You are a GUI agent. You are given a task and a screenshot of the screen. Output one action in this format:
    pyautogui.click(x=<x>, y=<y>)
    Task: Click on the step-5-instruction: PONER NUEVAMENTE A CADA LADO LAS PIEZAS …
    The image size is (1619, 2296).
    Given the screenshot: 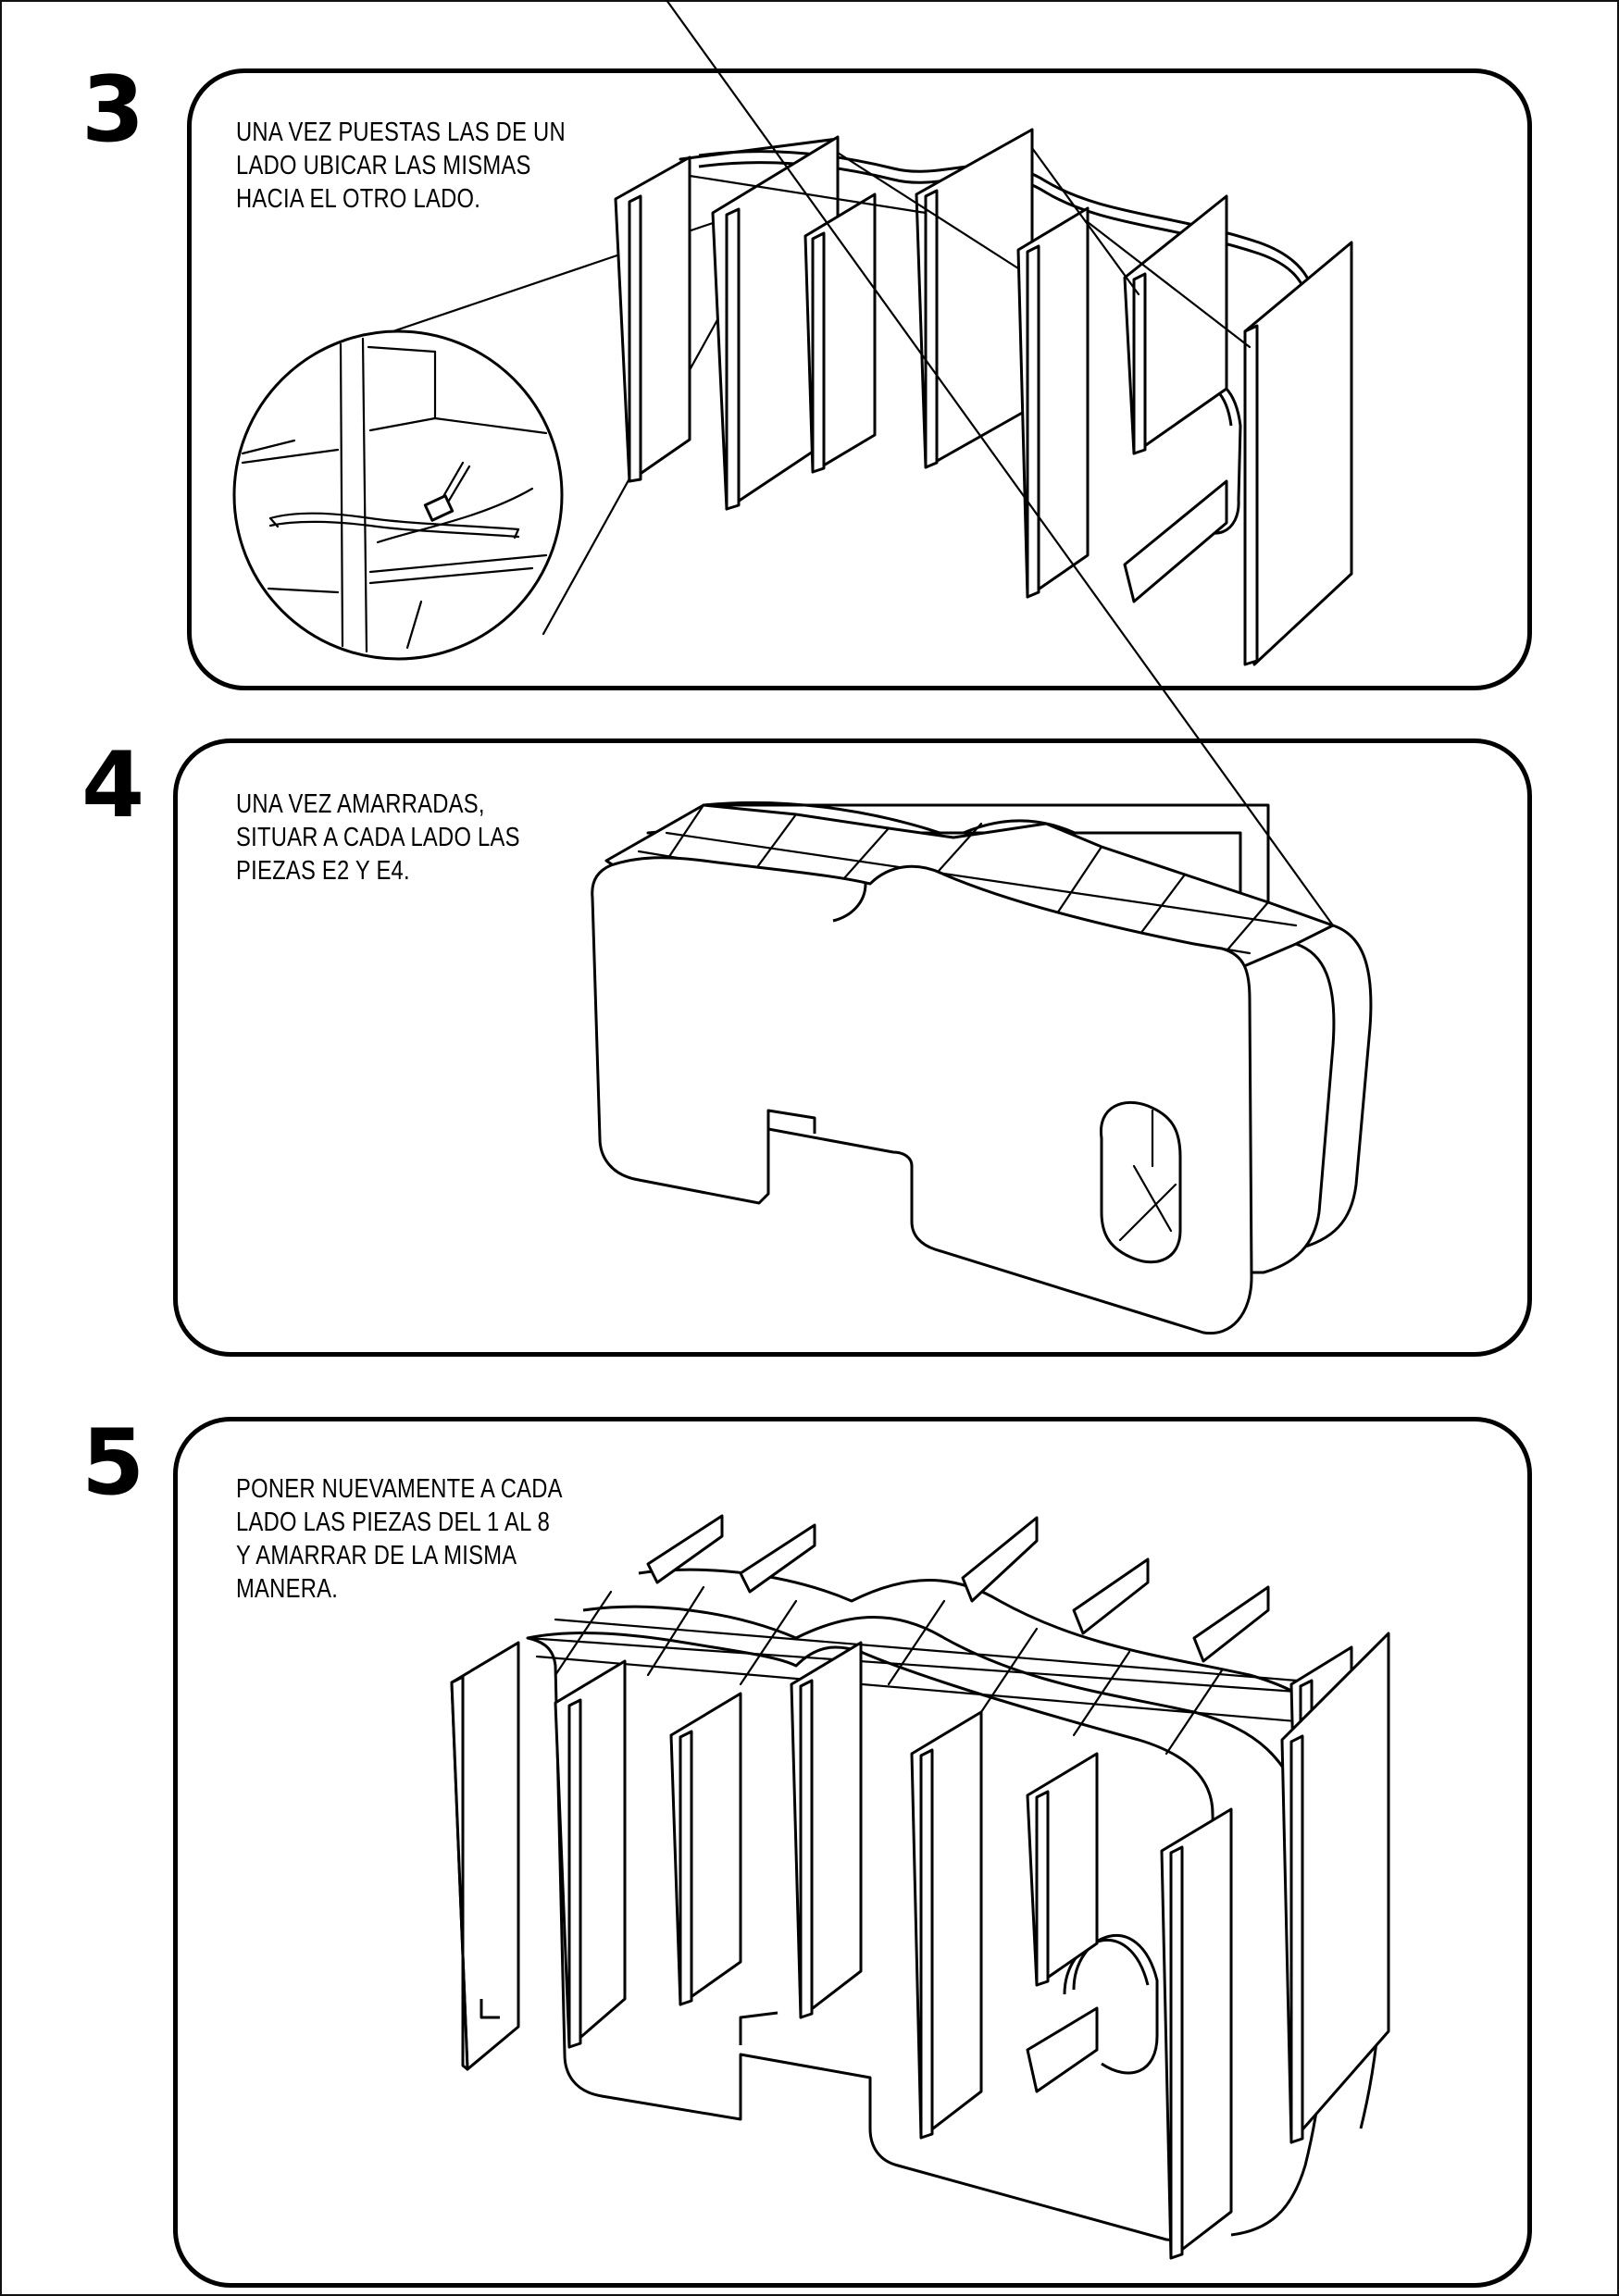 What is the action you would take?
    pyautogui.click(x=400, y=1539)
    